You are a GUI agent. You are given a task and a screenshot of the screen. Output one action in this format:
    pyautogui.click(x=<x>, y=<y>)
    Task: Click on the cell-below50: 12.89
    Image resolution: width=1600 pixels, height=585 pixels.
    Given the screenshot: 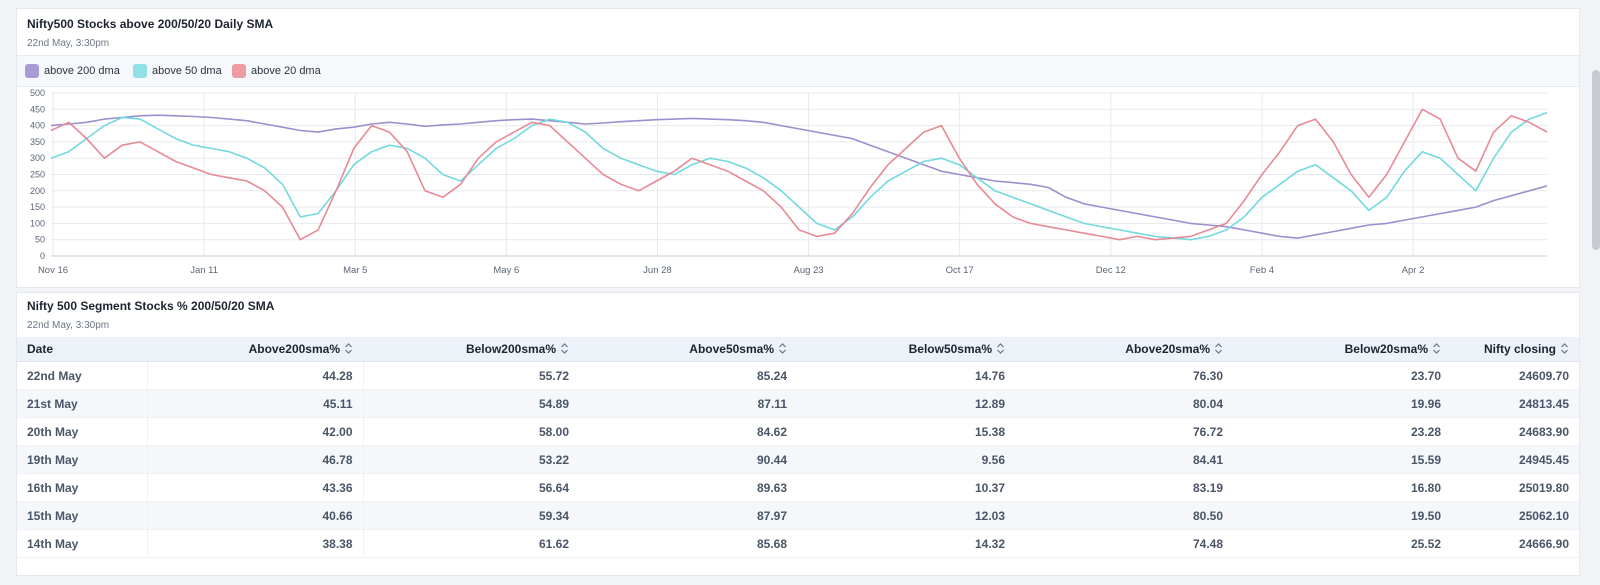 What is the action you would take?
    pyautogui.click(x=906, y=403)
    